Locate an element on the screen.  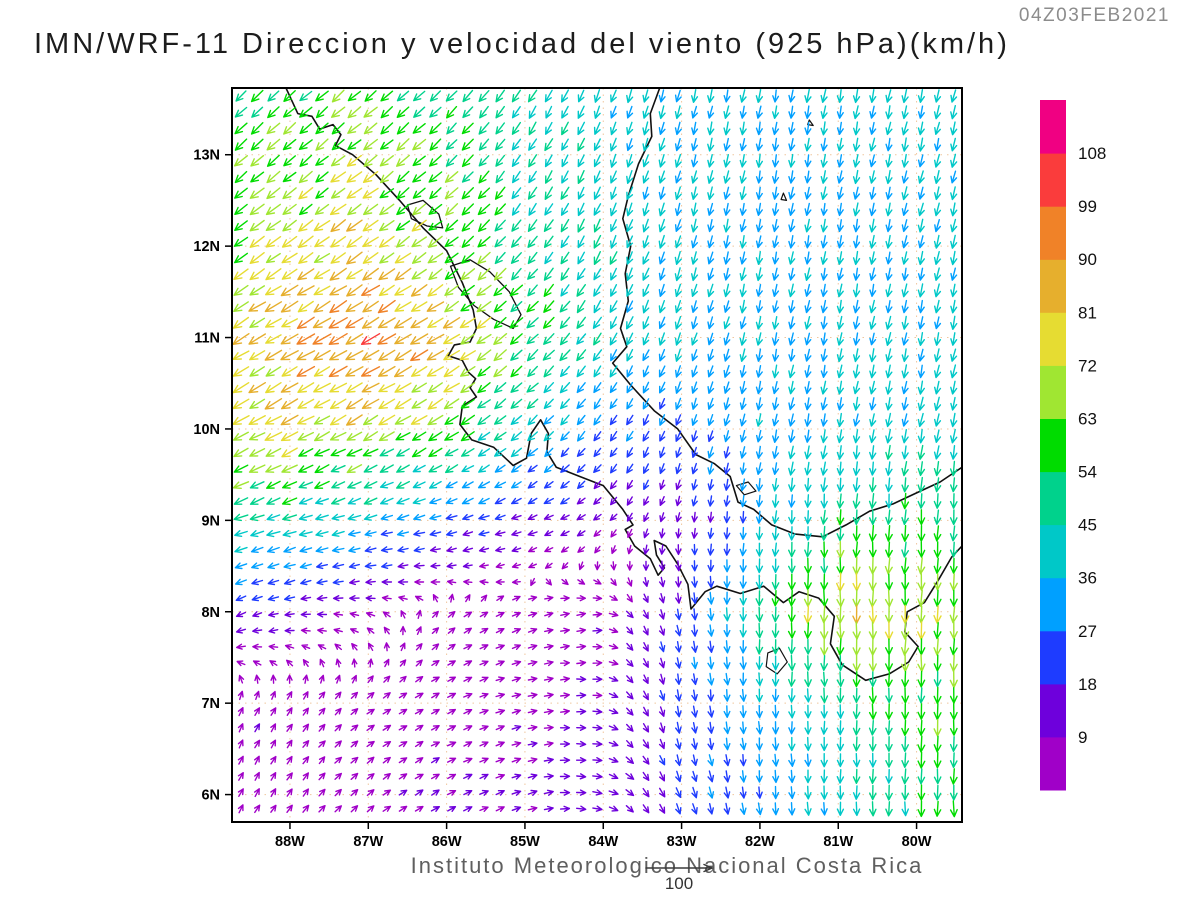
colorbar-label: 108 is located at coordinates (1092, 153).